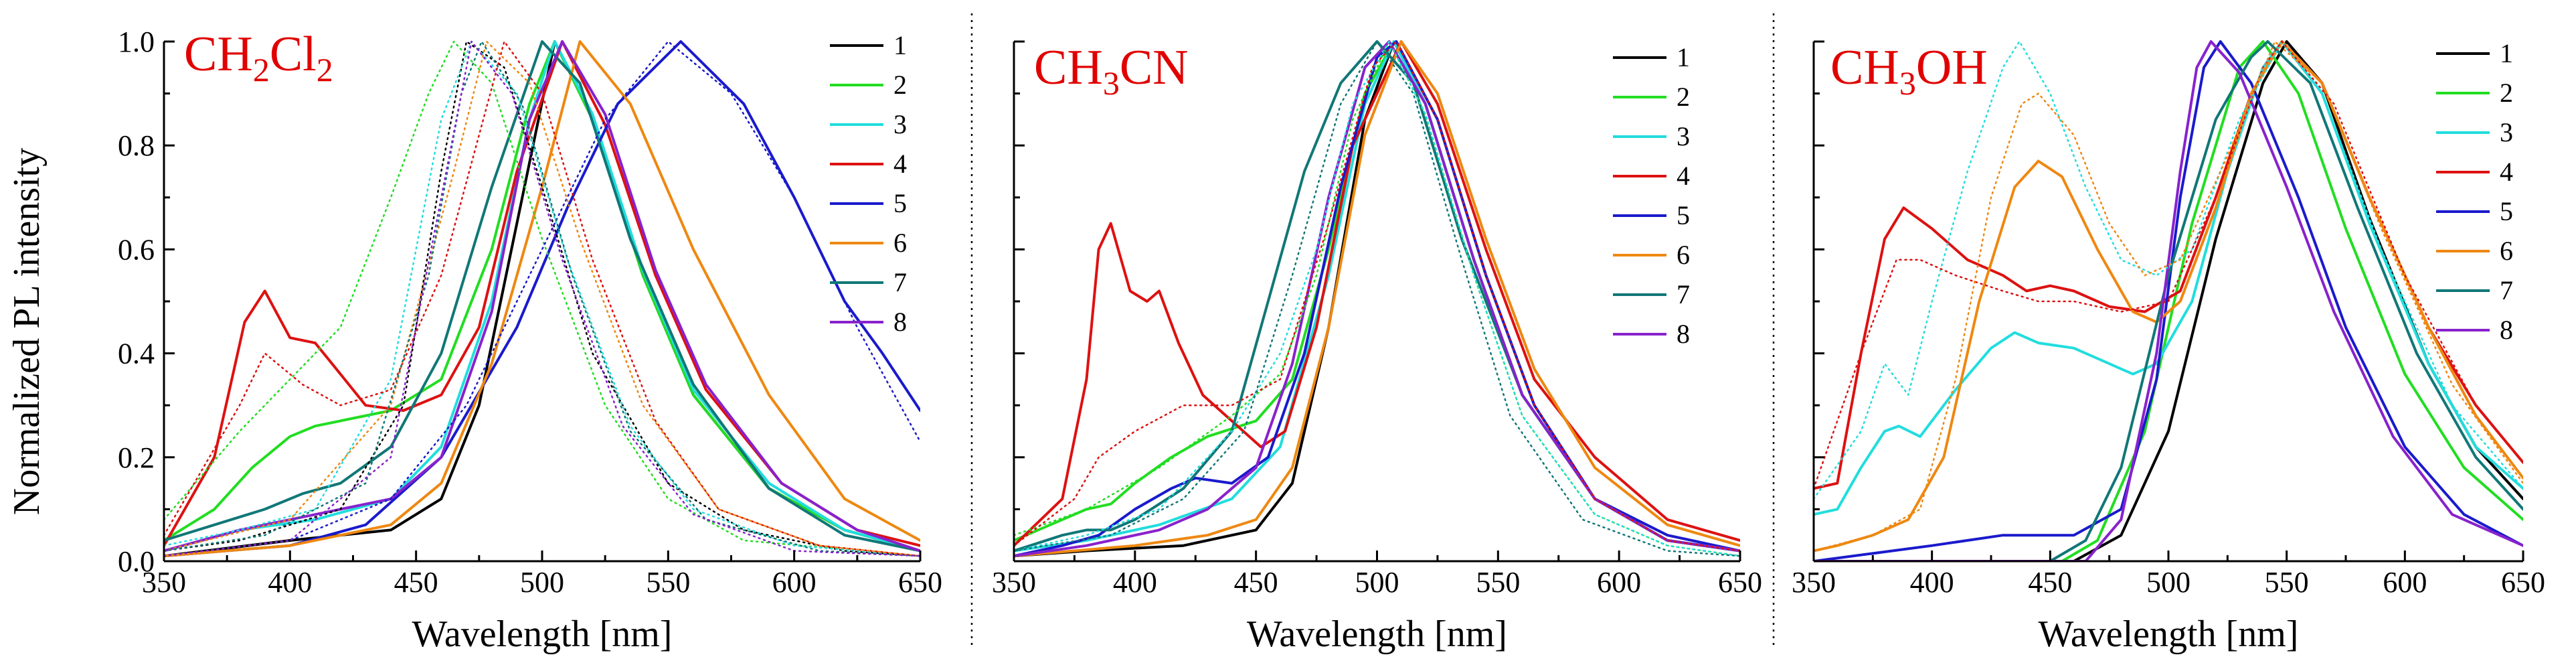 This screenshot has height=663, width=2576. I want to click on y-tick-label: 0.4, so click(136, 354).